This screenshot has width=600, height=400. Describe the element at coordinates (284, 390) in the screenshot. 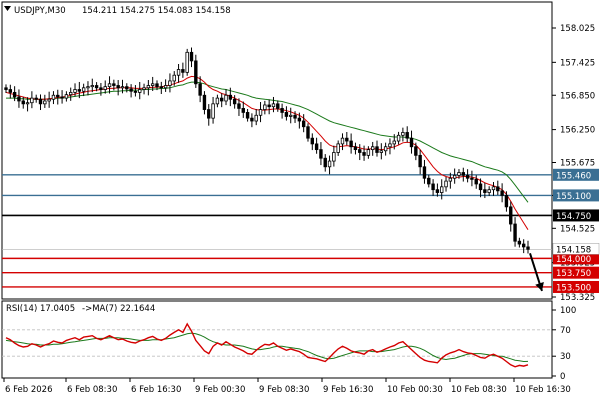

I see `time-tick-label: 9 Feb 08:30` at that location.